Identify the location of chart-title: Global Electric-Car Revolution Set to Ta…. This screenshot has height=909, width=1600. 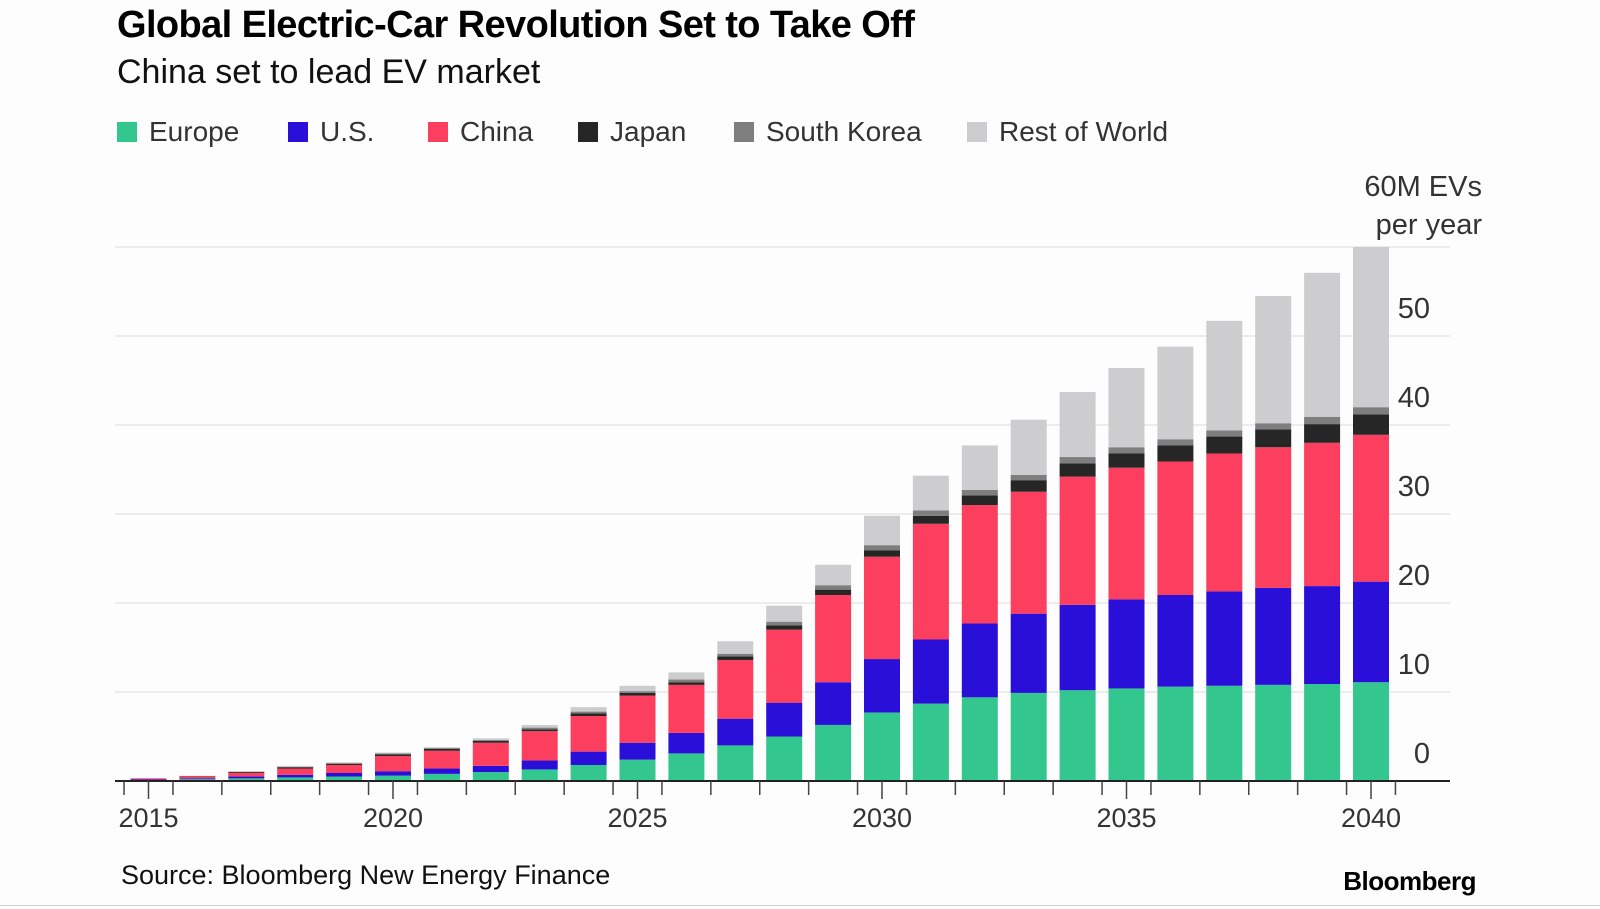
(516, 25).